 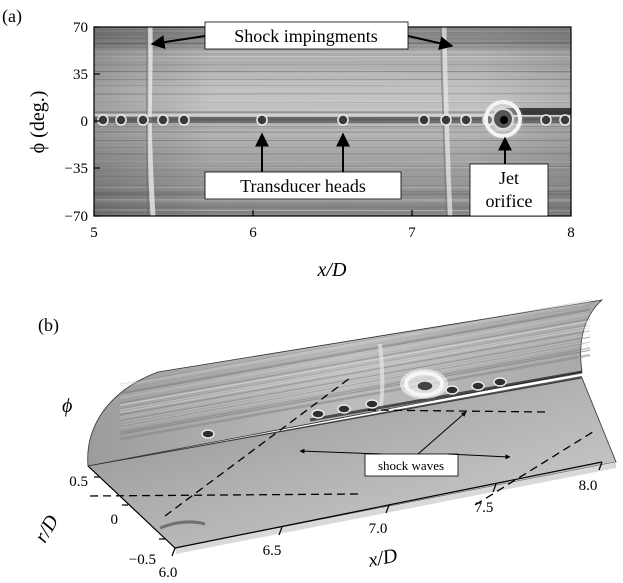 I want to click on y-tick-label: 0, so click(x=85, y=122).